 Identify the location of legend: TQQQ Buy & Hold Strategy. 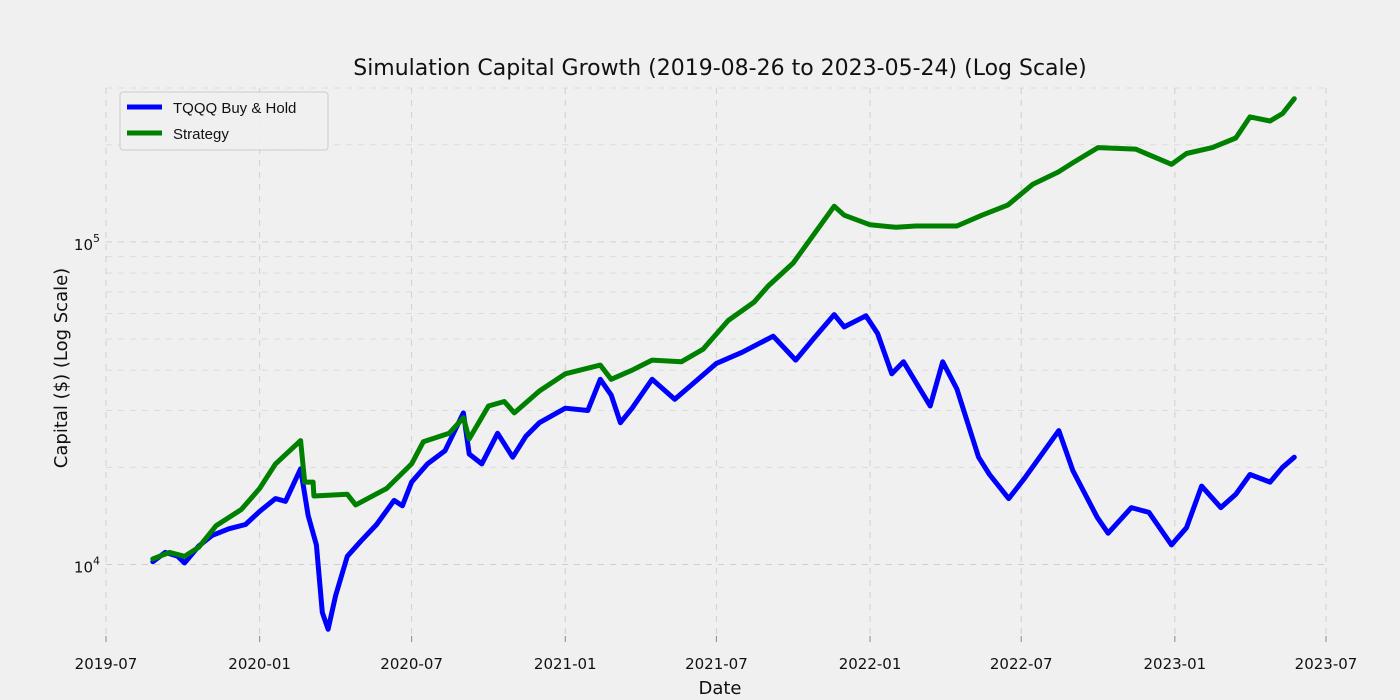
(224, 121).